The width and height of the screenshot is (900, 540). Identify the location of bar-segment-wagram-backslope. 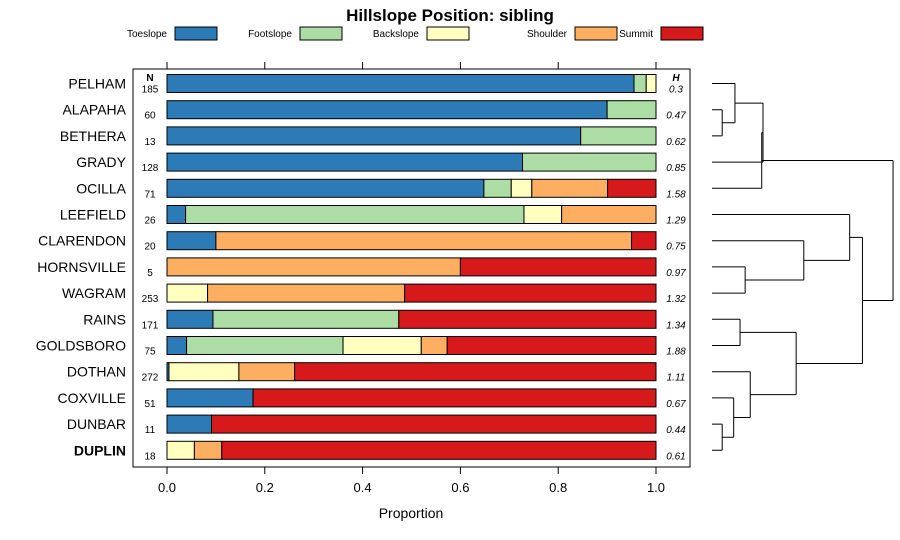
(187, 293).